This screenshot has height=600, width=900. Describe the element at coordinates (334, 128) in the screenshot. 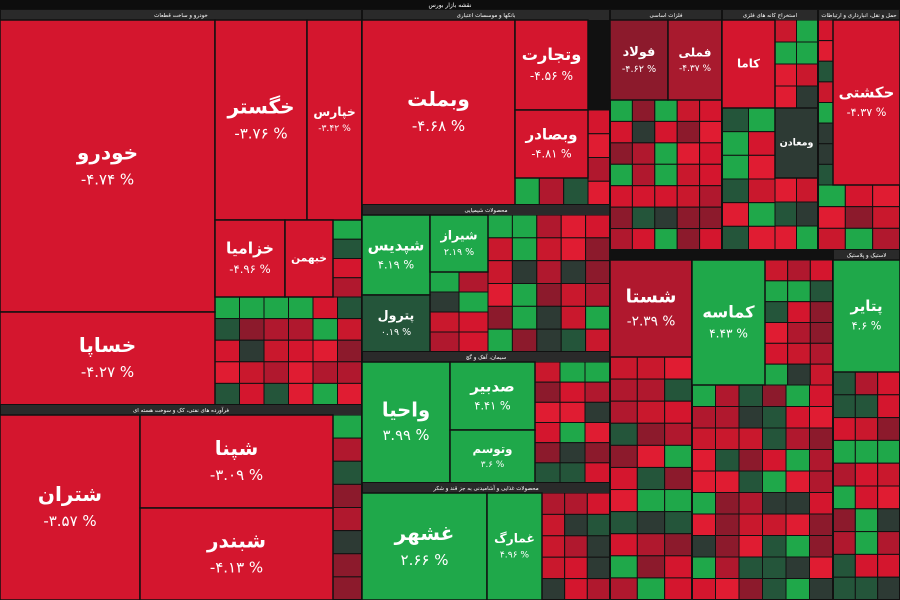

I see `tile-change: -۳.۴۲ %` at that location.